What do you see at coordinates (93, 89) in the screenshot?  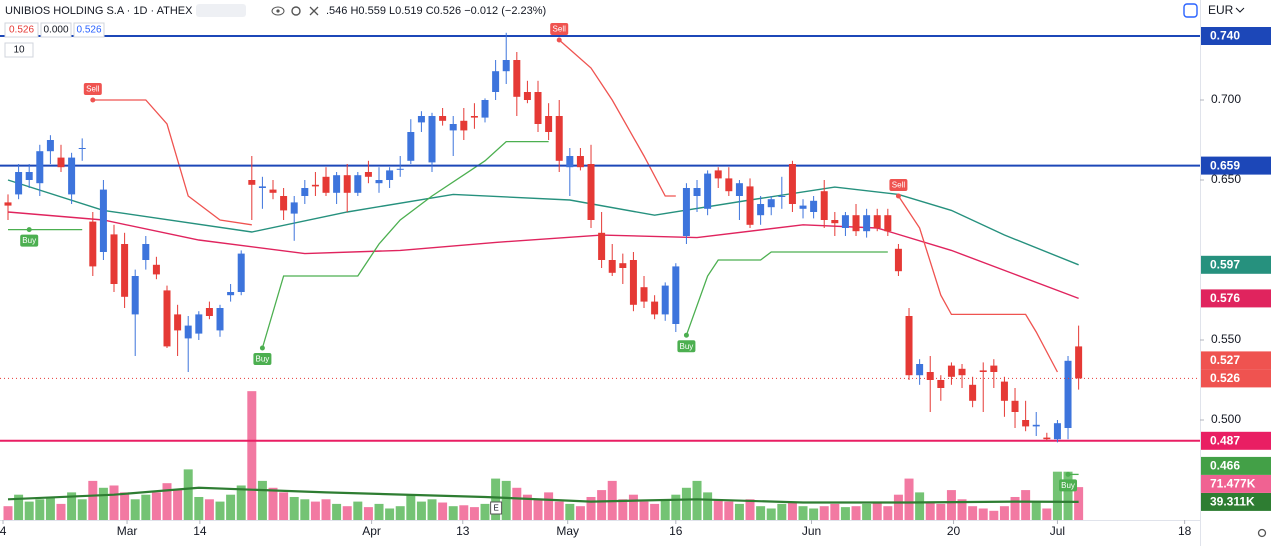 I see `signal-label: Sell` at bounding box center [93, 89].